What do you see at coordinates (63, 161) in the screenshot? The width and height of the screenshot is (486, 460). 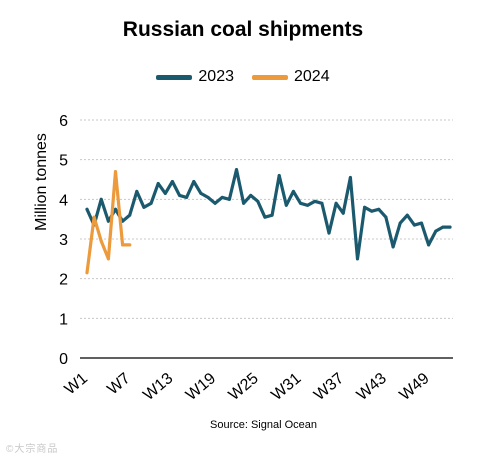 I see `y-tick-label-5: 5` at bounding box center [63, 161].